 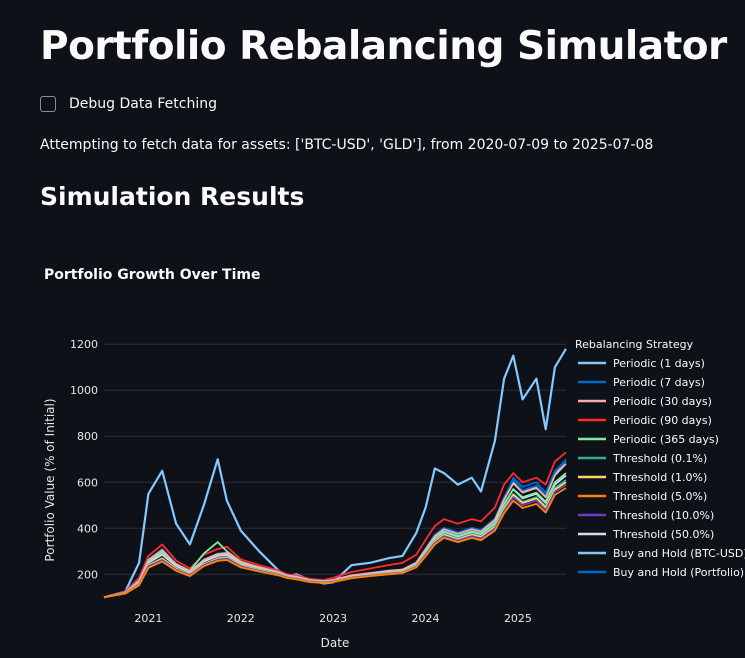 I want to click on legend-label: Buy and Hold (BTC-USD), so click(x=679, y=553).